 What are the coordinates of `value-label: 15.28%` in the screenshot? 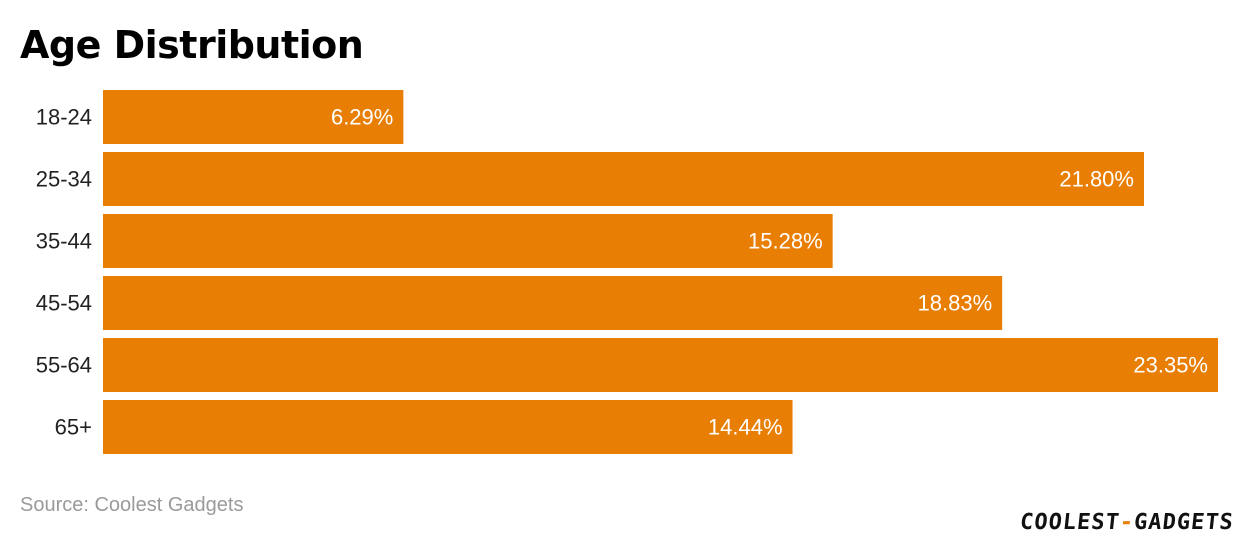 It's located at (785, 241).